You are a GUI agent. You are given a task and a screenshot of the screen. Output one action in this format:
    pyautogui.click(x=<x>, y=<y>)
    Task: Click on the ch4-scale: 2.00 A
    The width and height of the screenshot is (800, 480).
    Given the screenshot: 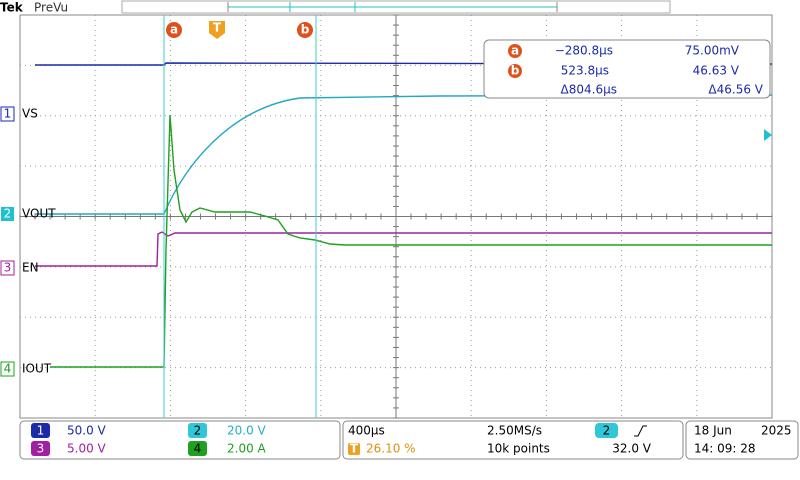 What is the action you would take?
    pyautogui.click(x=247, y=449)
    